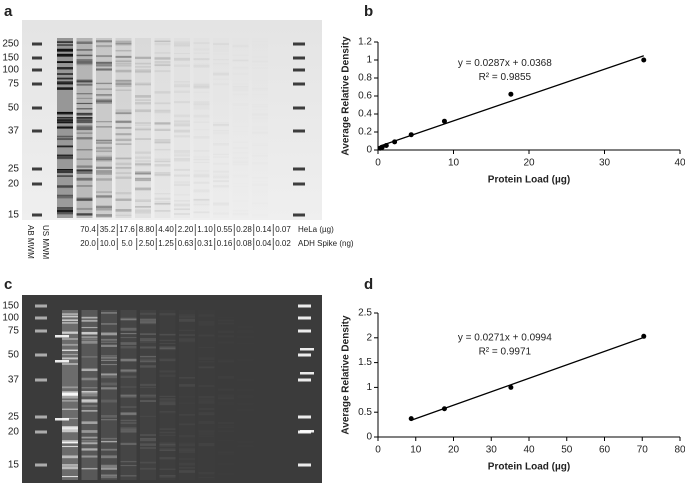 This screenshot has height=489, width=685. Describe the element at coordinates (529, 180) in the screenshot. I see `x-axis-title: Protein Load (µg)` at that location.